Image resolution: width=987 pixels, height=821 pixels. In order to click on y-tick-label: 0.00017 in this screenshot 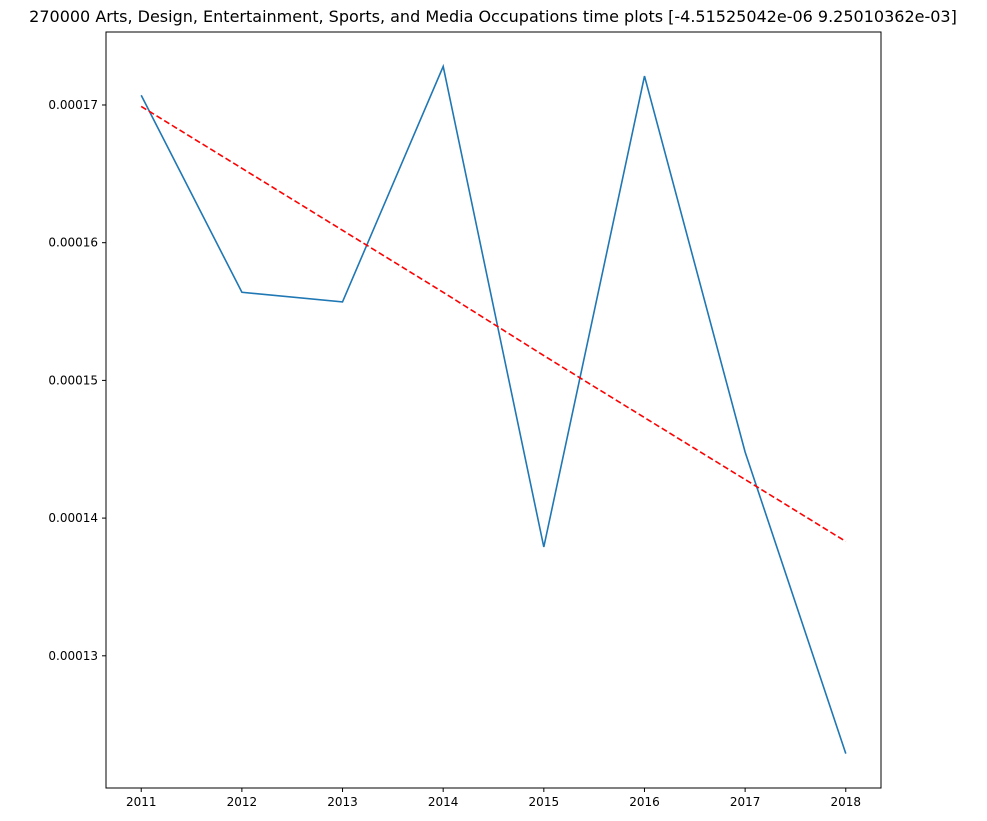, I will do `click(73, 105)`.